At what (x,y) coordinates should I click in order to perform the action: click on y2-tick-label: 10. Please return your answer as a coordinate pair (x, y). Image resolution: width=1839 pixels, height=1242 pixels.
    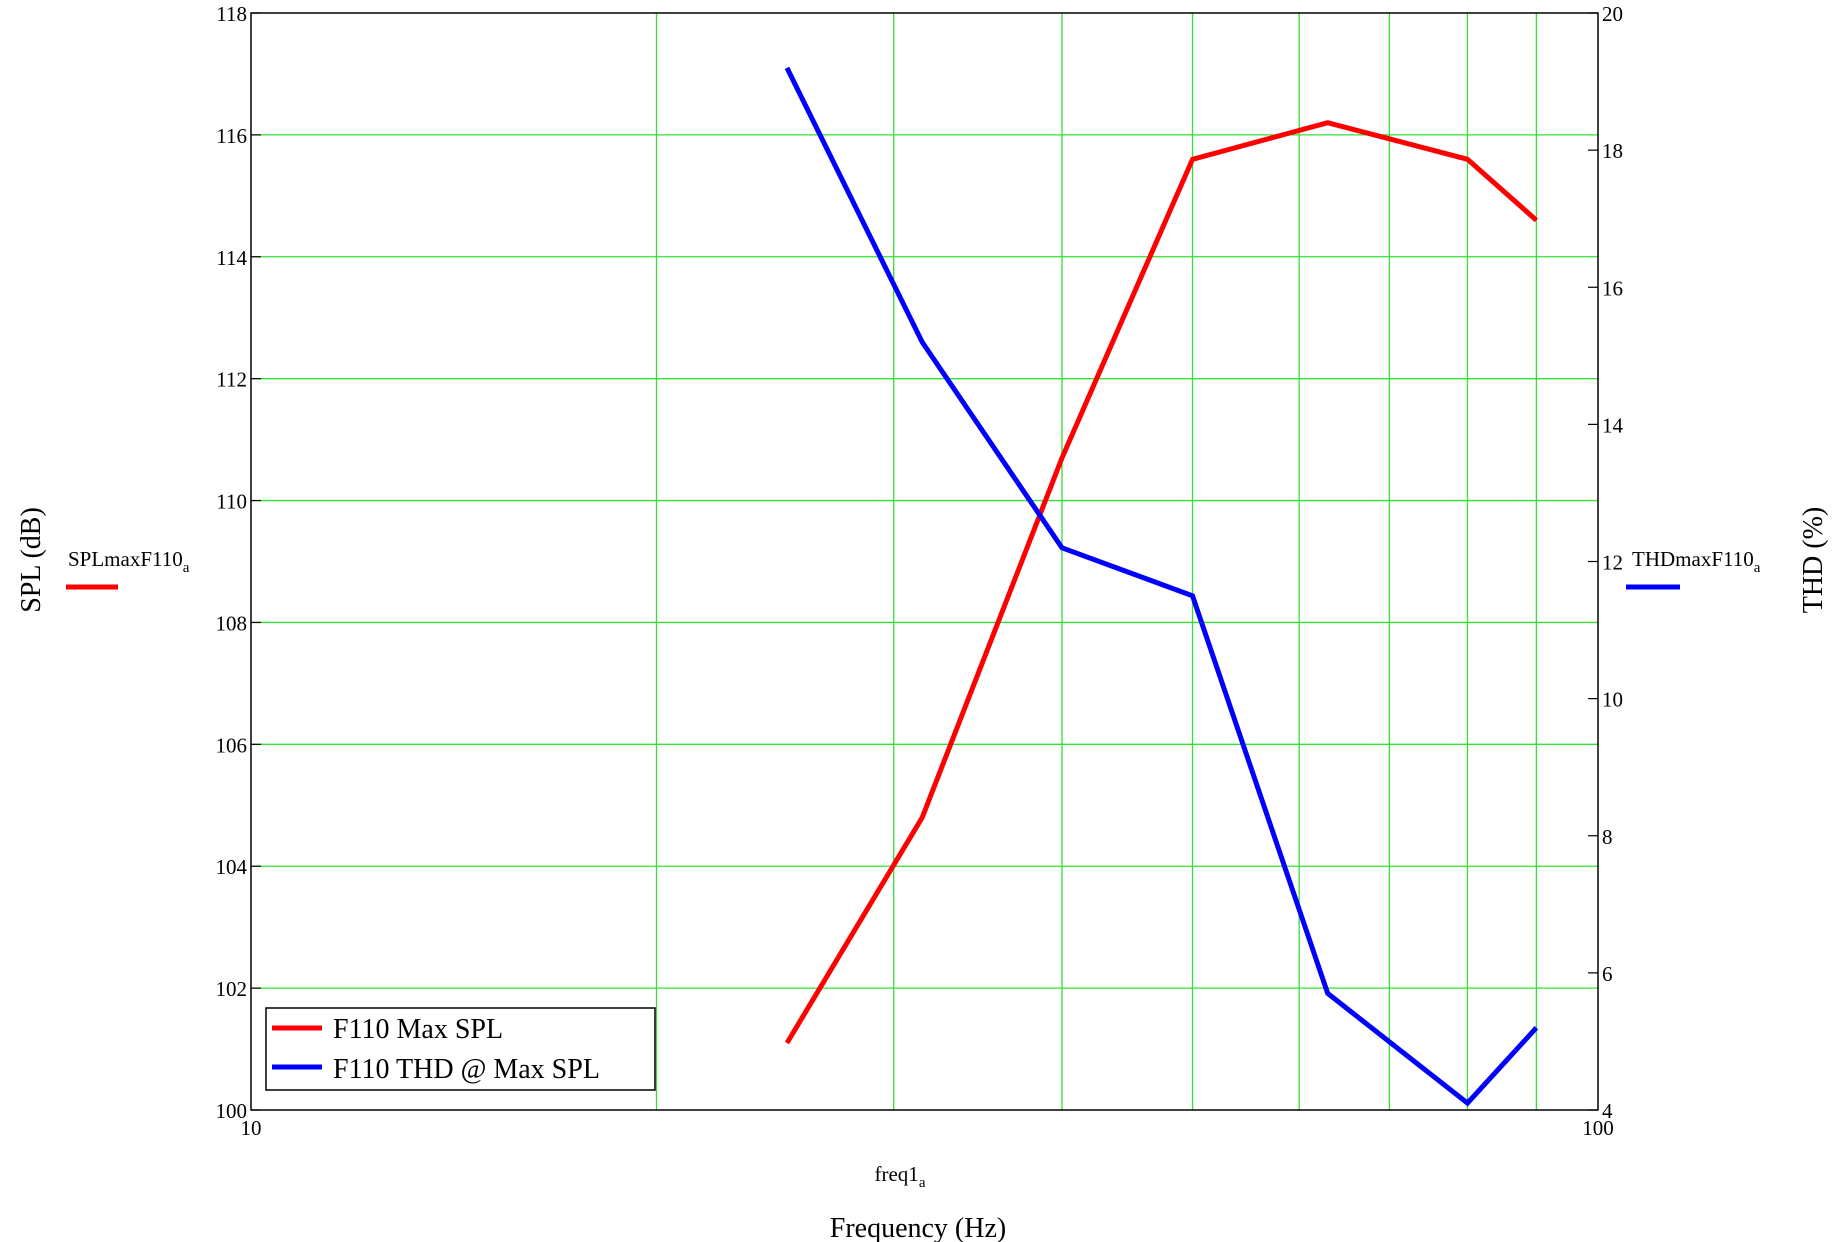
    Looking at the image, I should click on (1612, 700).